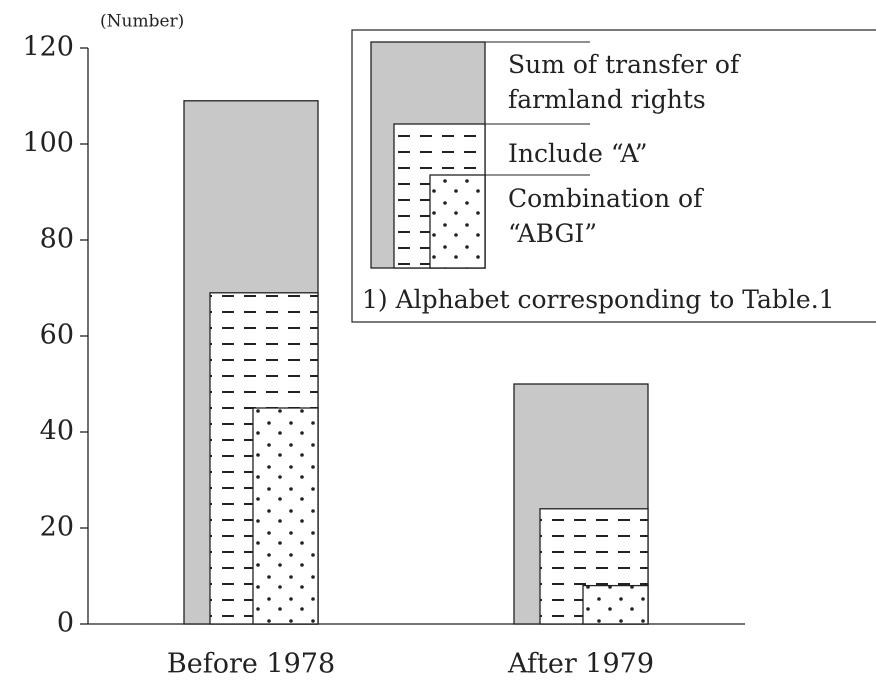 The width and height of the screenshot is (876, 685). Describe the element at coordinates (57, 335) in the screenshot. I see `y-tick-label: 60` at that location.